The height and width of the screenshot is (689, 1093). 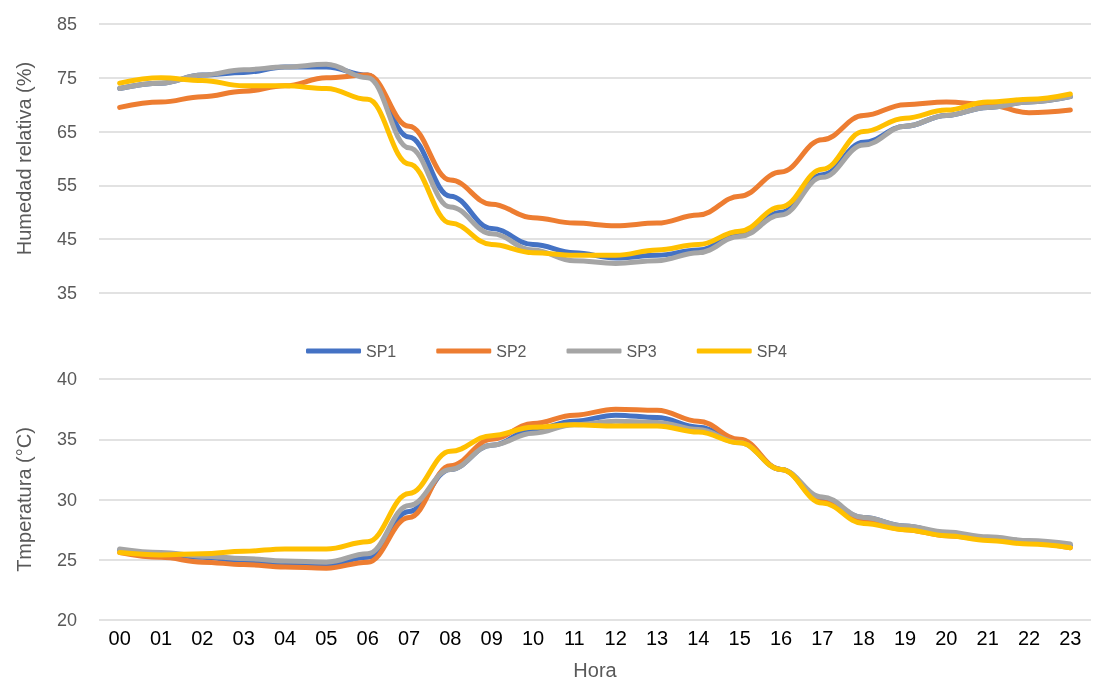 What do you see at coordinates (66, 620) in the screenshot?
I see `y-tick-label: 20` at bounding box center [66, 620].